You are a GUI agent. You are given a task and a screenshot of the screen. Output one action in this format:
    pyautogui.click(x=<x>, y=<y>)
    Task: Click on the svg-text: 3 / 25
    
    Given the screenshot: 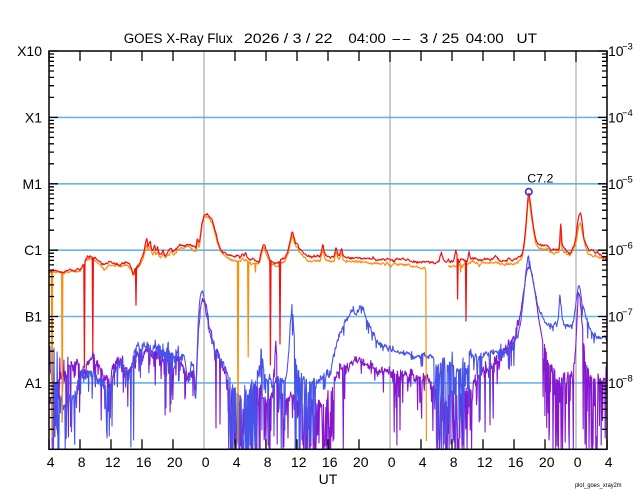 What is the action you would take?
    pyautogui.click(x=440, y=39)
    